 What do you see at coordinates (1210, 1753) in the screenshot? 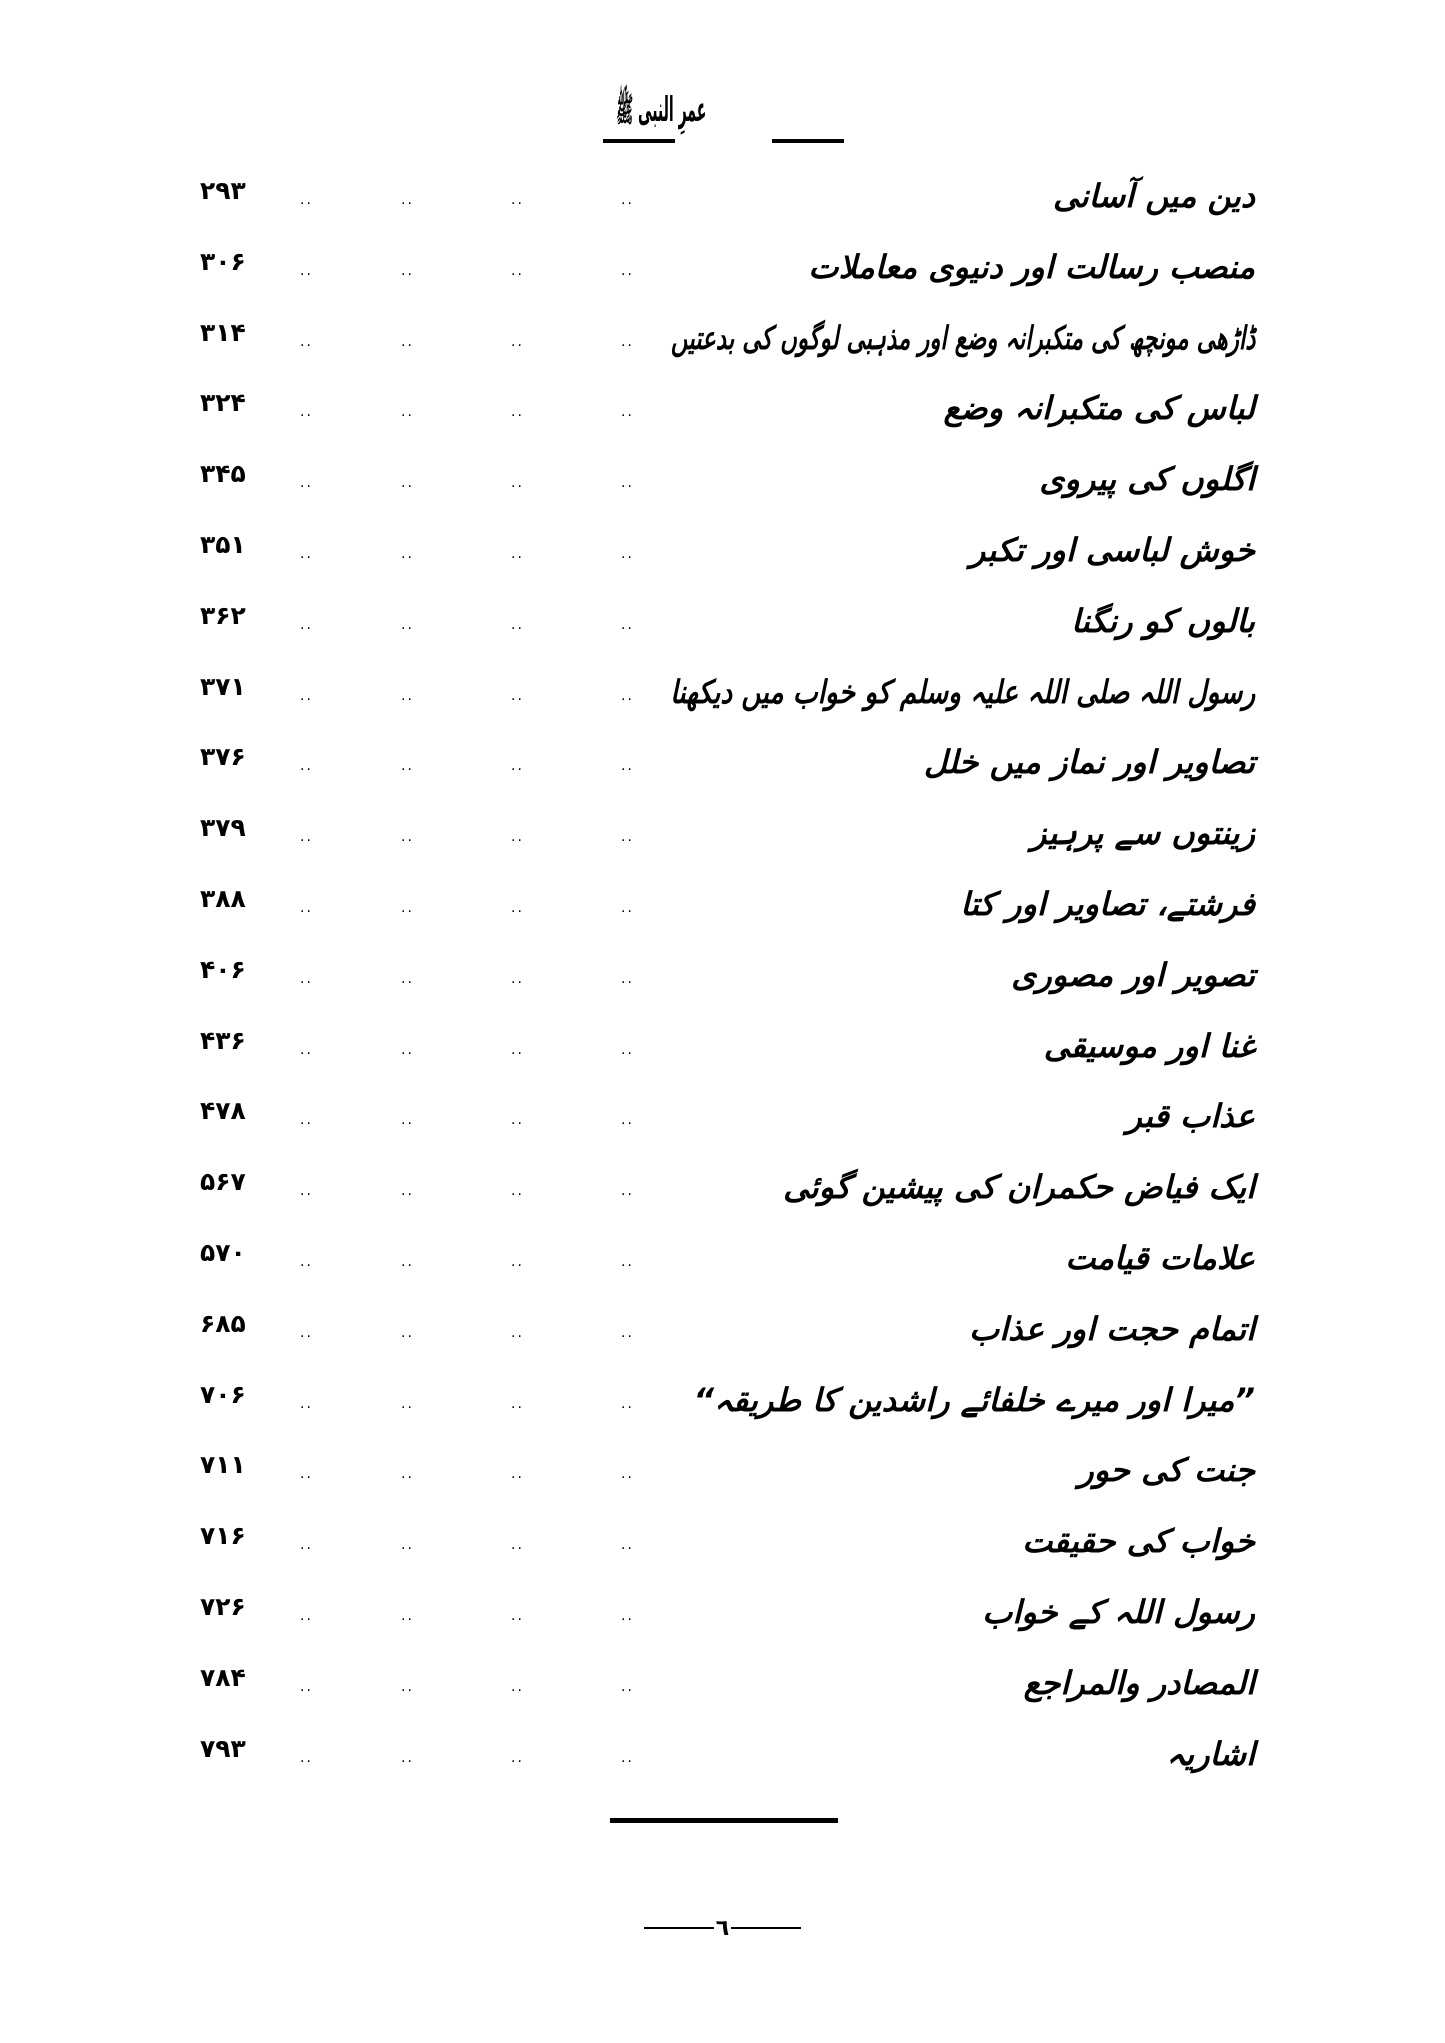
I see `toc-entry-title: اشاریہ` at bounding box center [1210, 1753].